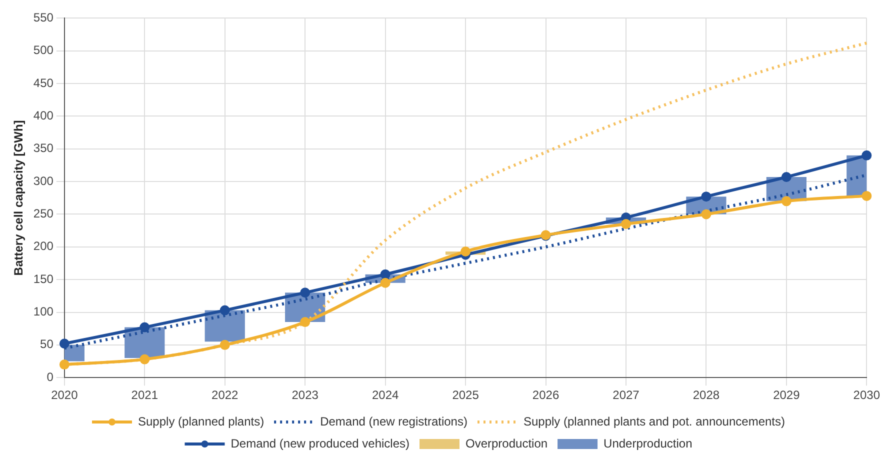 This screenshot has width=891, height=468. What do you see at coordinates (626, 395) in the screenshot?
I see `x-tick-label: 2027` at bounding box center [626, 395].